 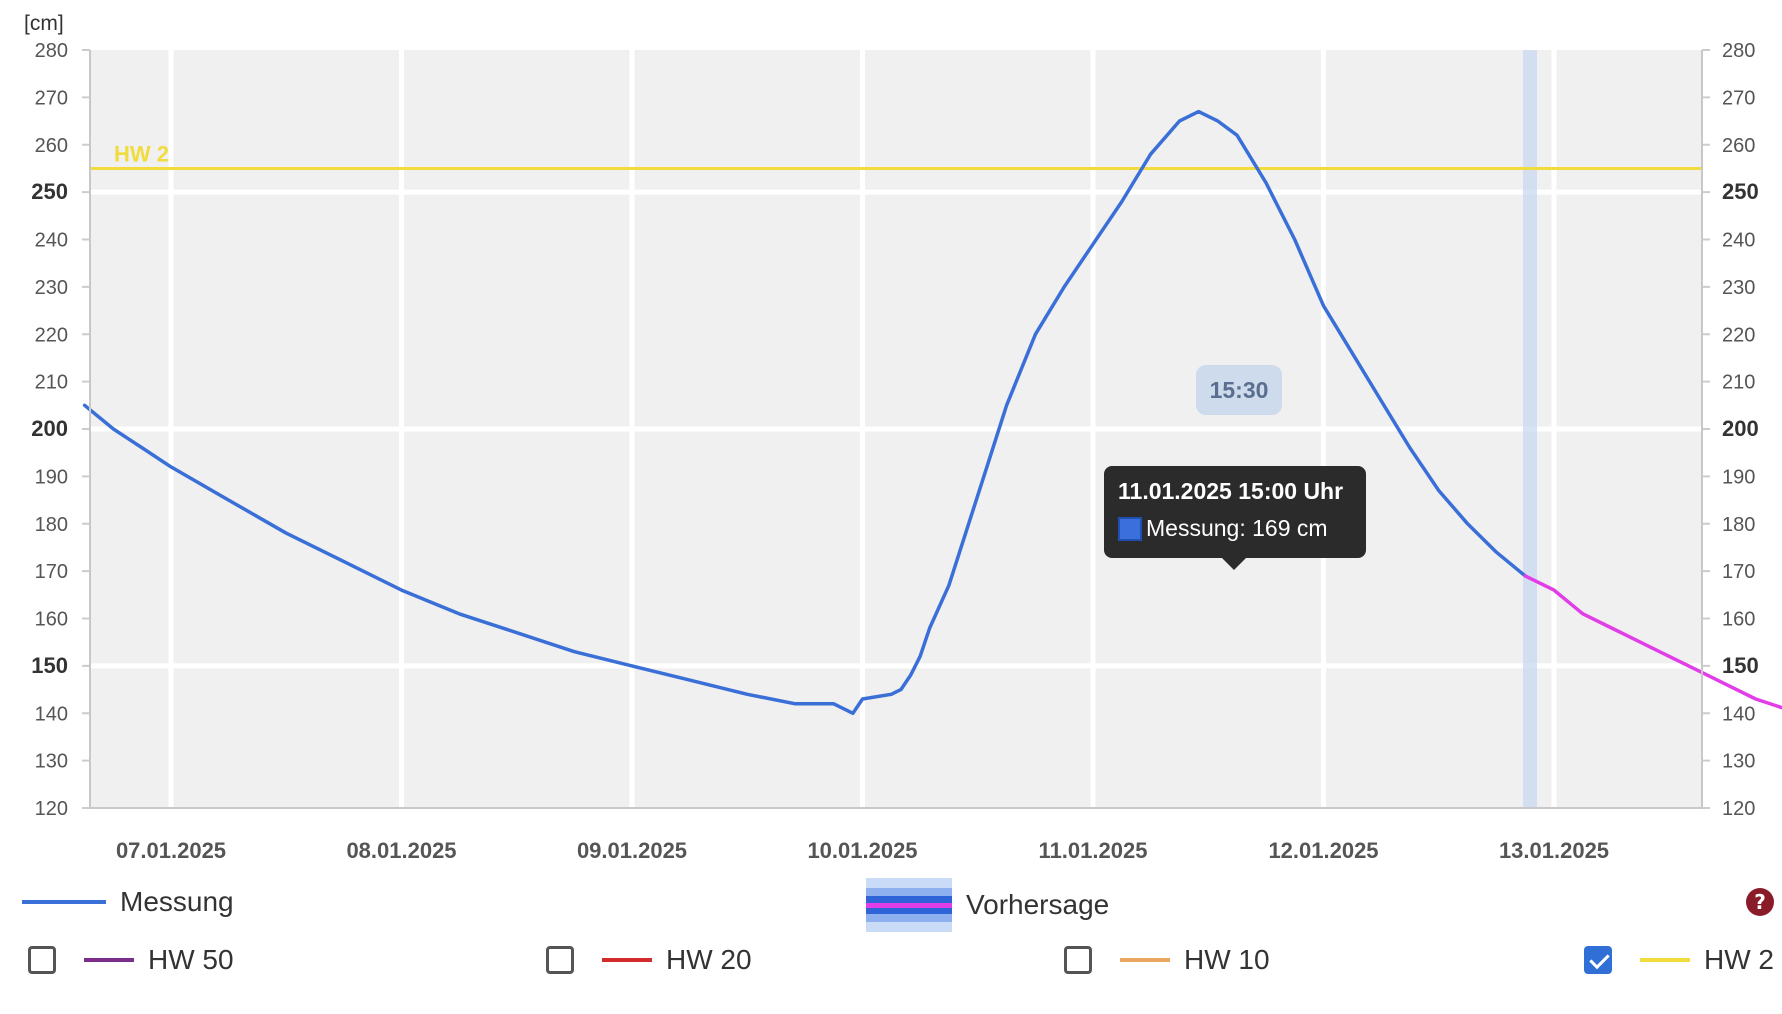 I want to click on hw20-checkbox, so click(x=560, y=960).